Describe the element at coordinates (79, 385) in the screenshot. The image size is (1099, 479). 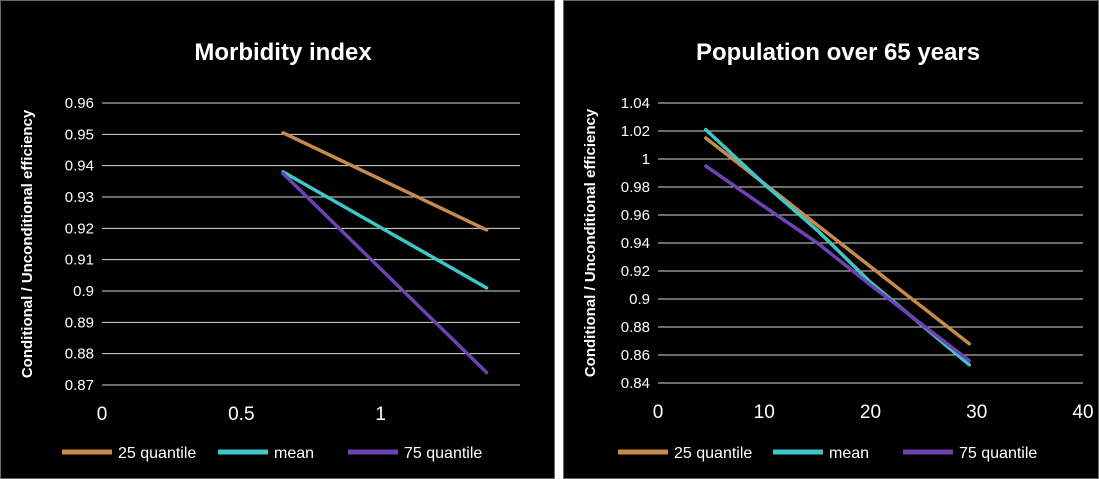
I see `y-tick-label: 0.87` at that location.